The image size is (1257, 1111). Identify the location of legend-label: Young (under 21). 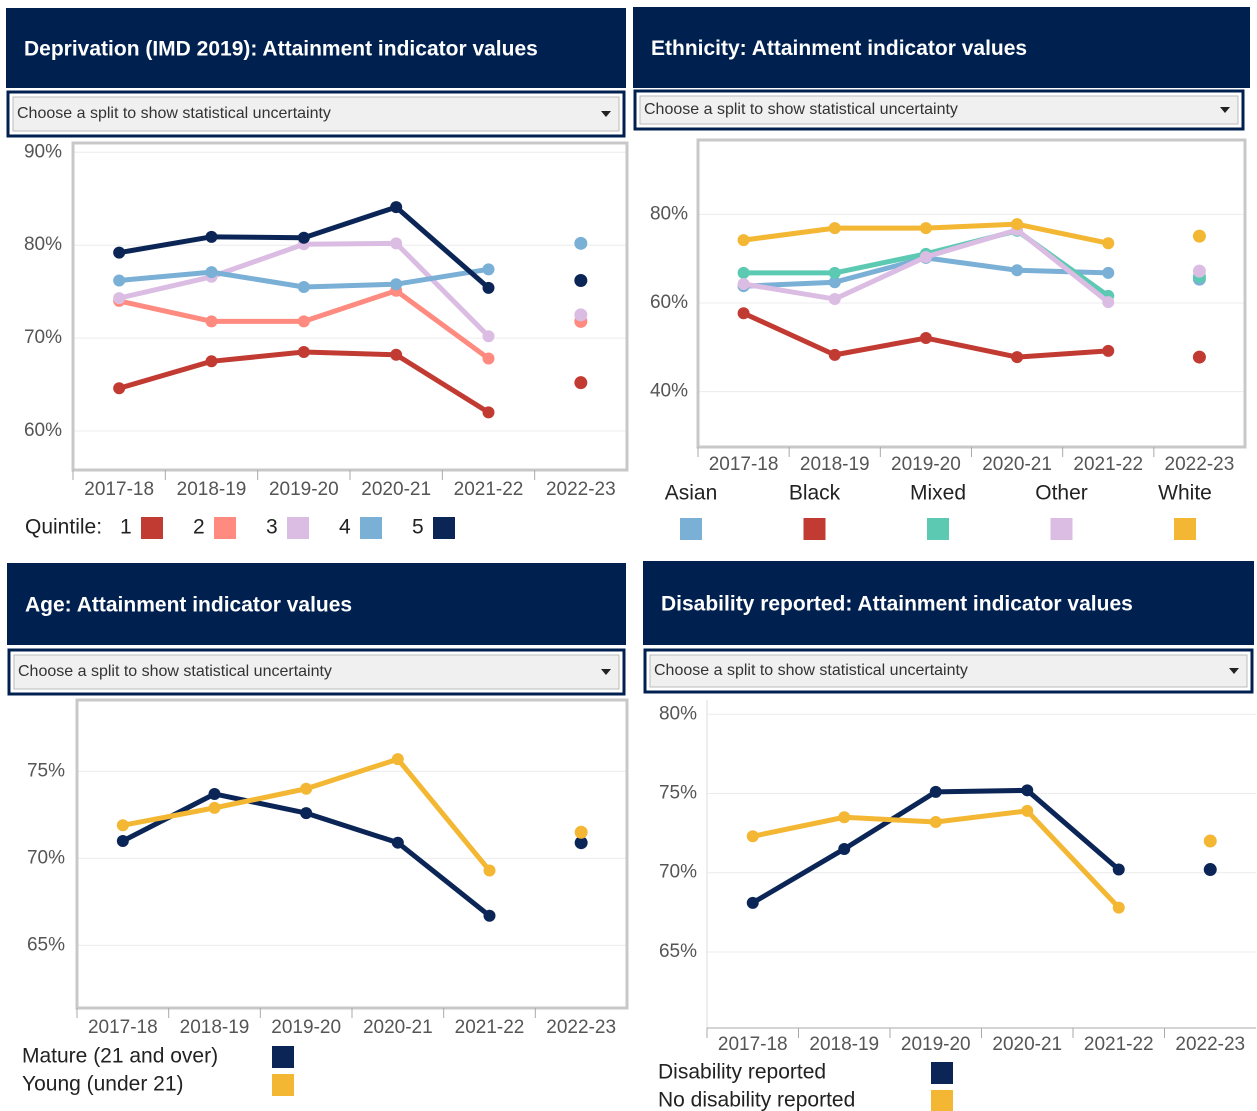
(103, 1084).